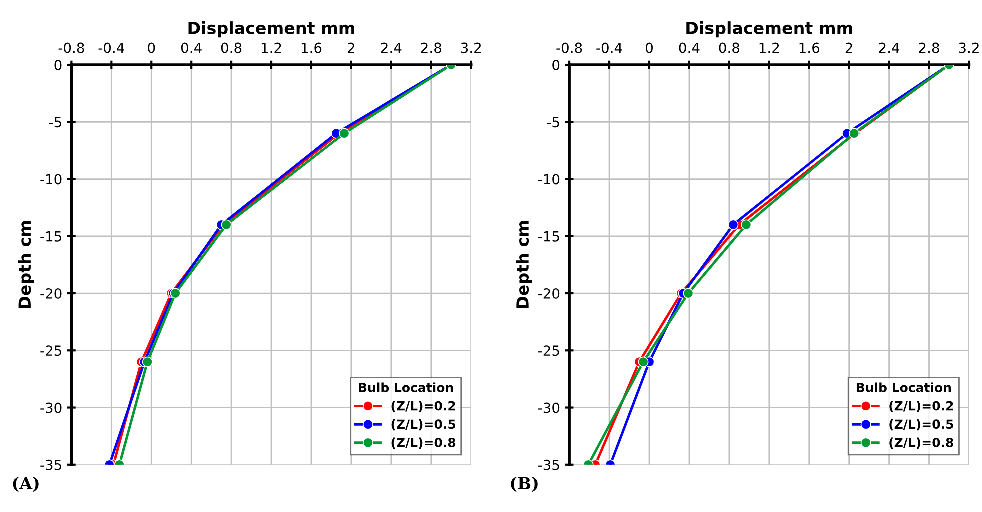 The width and height of the screenshot is (982, 512). Describe the element at coordinates (524, 484) in the screenshot. I see `text: (B)` at that location.